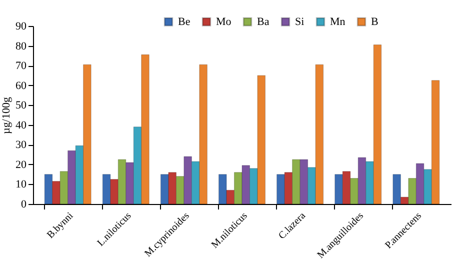 This screenshot has height=264, width=457. Describe the element at coordinates (184, 22) in the screenshot. I see `legend-label: Be` at that location.